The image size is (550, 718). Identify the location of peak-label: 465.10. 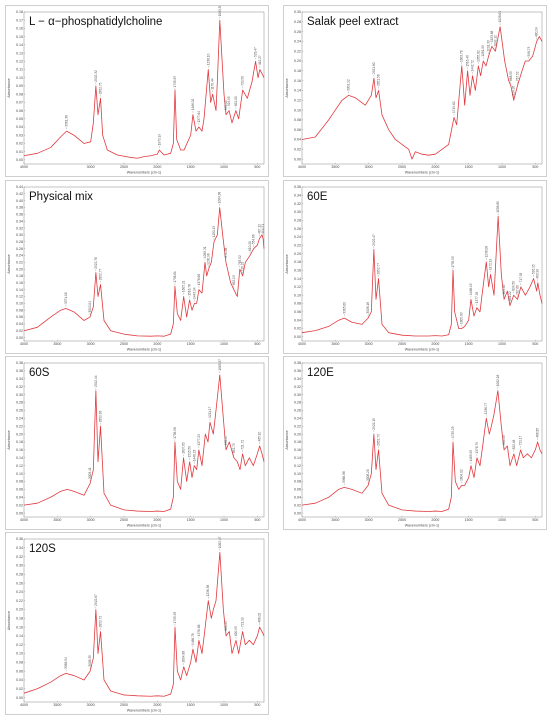
(260, 436).